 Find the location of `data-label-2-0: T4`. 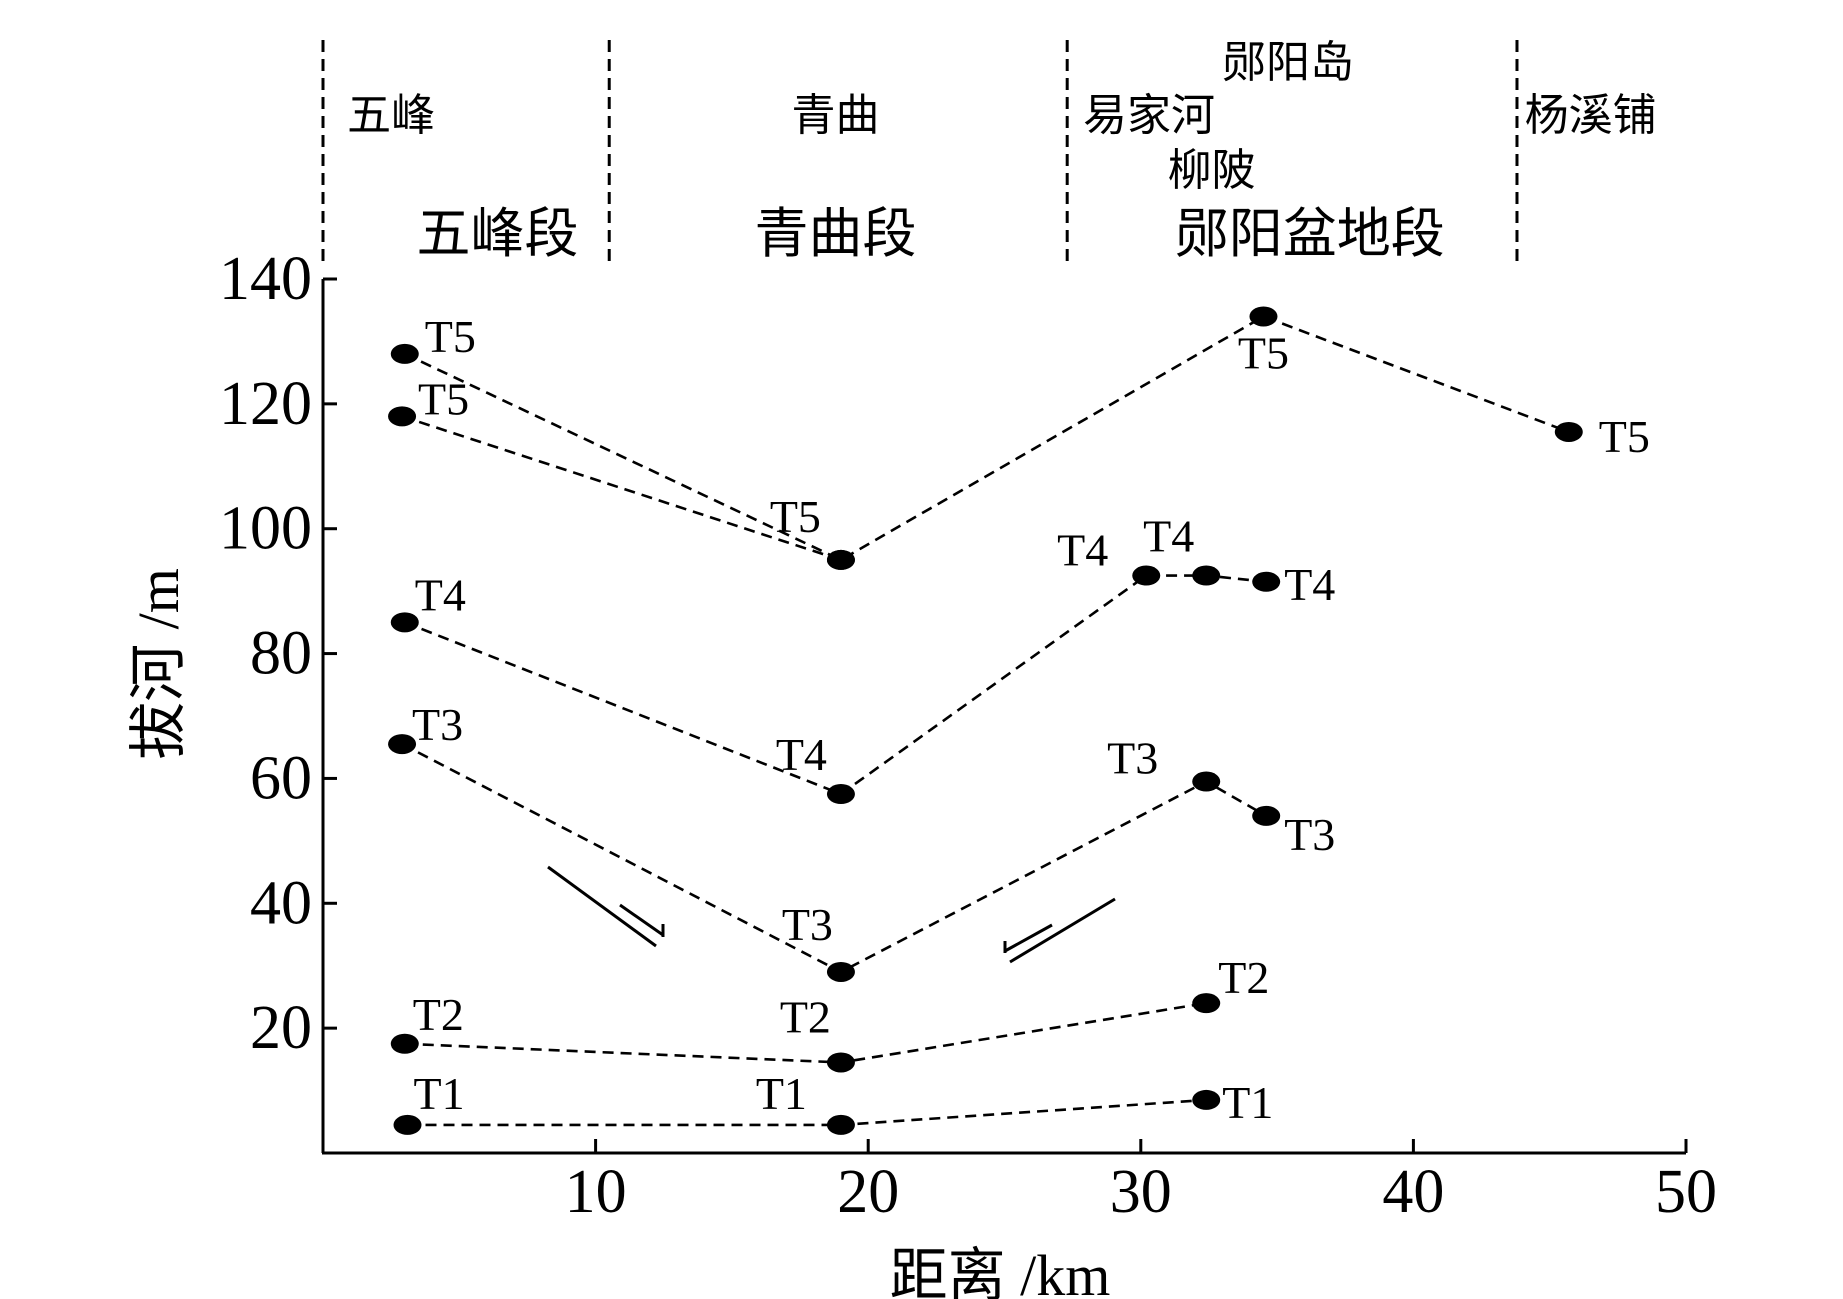

data-label-2-0: T4 is located at coordinates (440, 594).